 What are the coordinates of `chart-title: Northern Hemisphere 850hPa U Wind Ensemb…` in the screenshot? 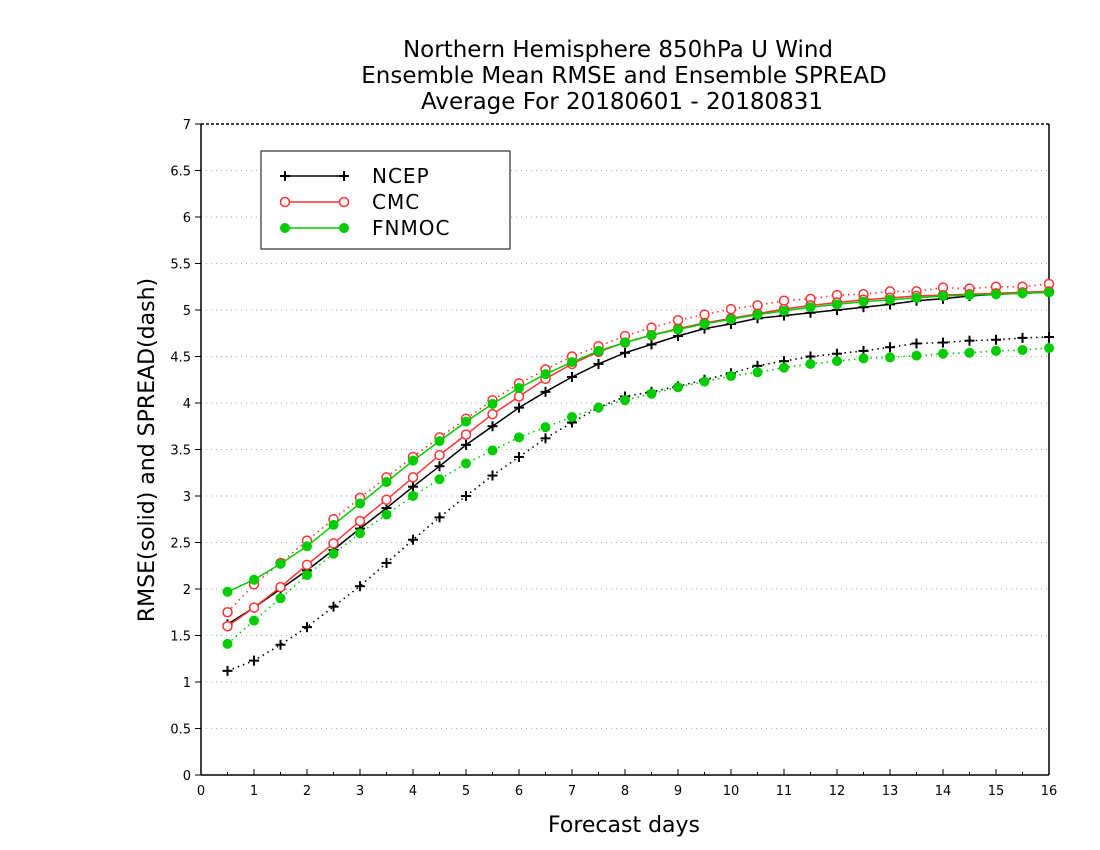 It's located at (623, 76).